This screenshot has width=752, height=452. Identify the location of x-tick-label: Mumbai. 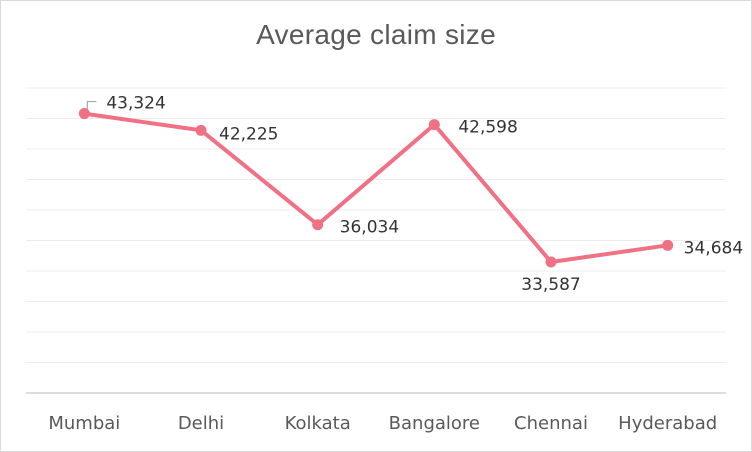
(84, 423).